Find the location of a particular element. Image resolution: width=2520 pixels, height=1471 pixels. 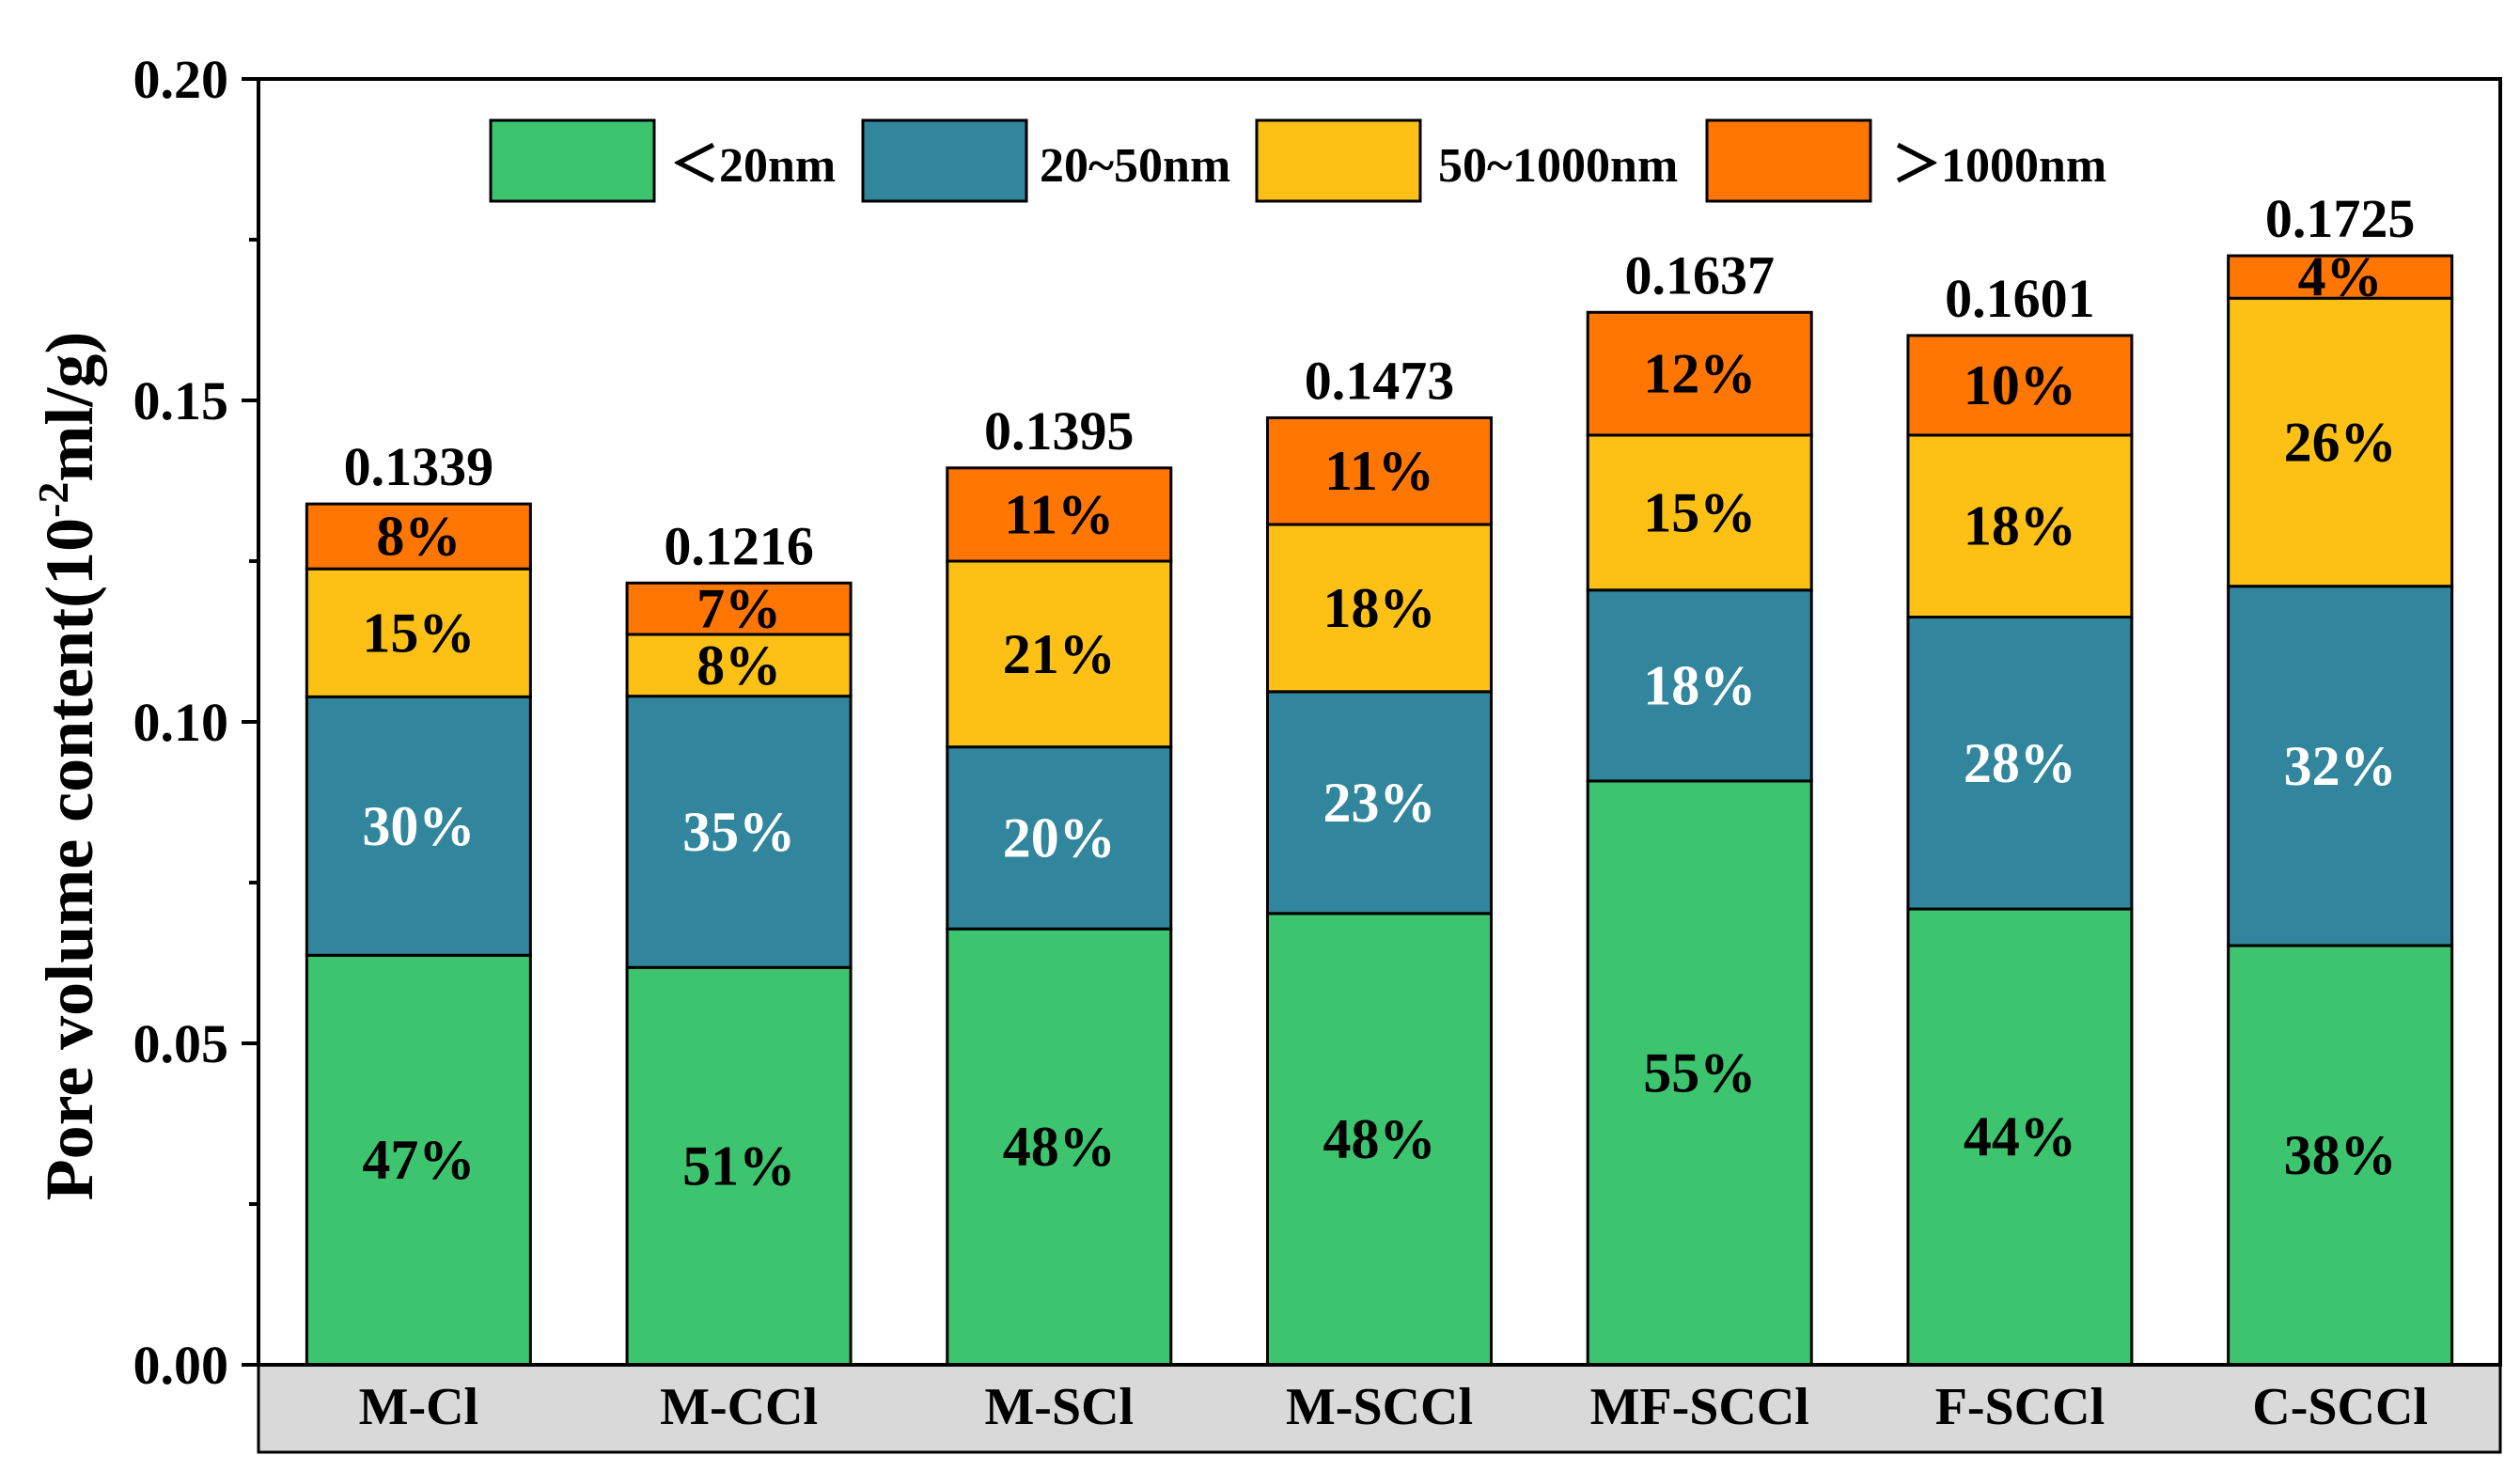

bar-segment-m-ccl-s3 is located at coordinates (739, 665).